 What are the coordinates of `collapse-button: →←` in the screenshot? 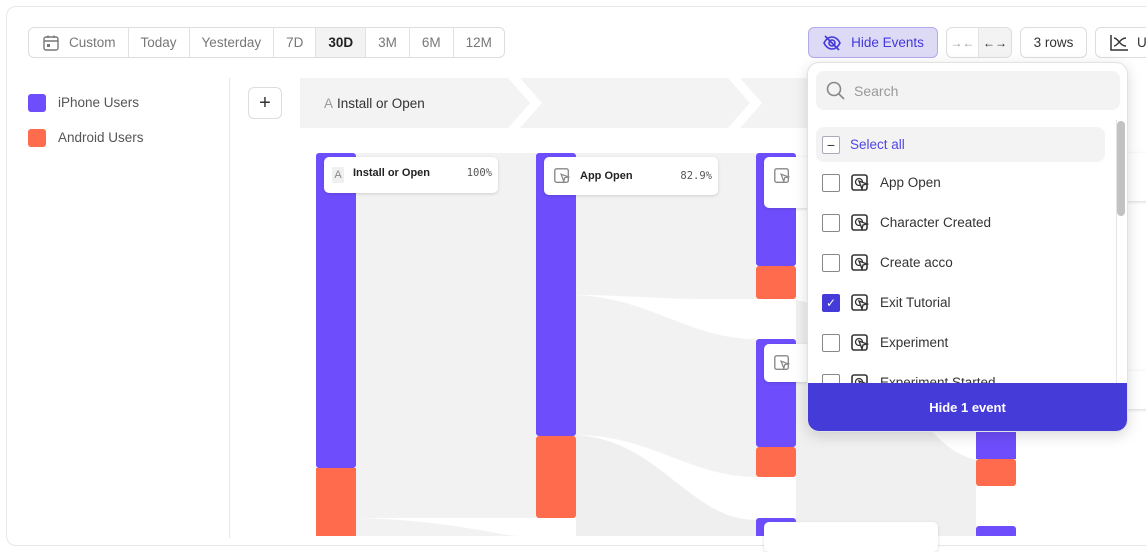 It's located at (963, 42).